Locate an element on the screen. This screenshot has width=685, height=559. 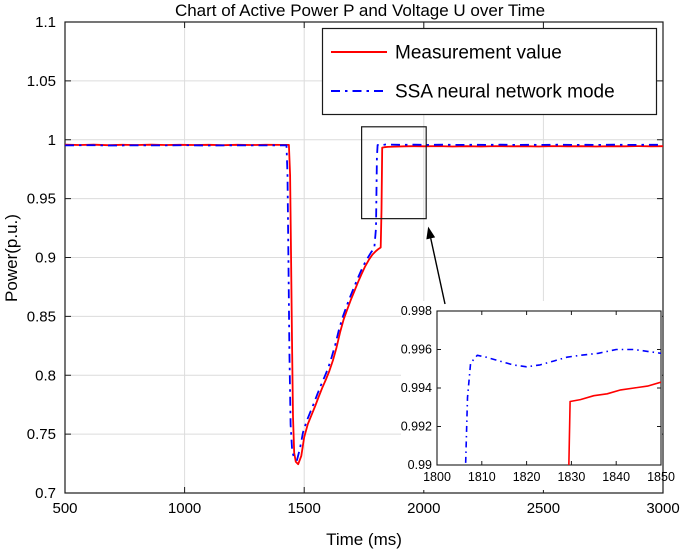
y-tick-label: 1 is located at coordinates (52, 140).